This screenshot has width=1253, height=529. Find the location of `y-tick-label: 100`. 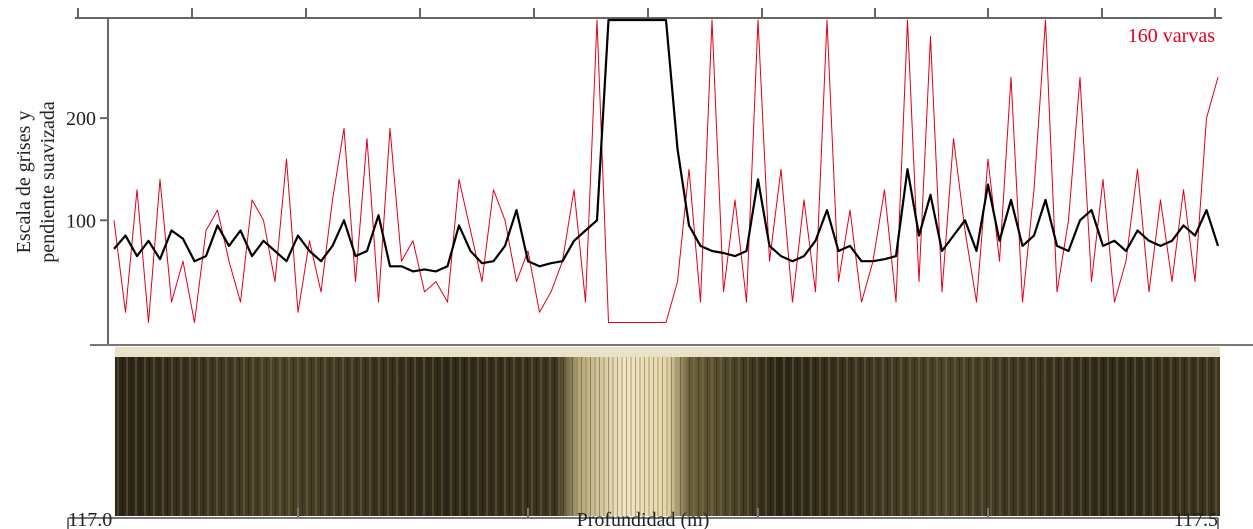

y-tick-label: 100 is located at coordinates (81, 221).